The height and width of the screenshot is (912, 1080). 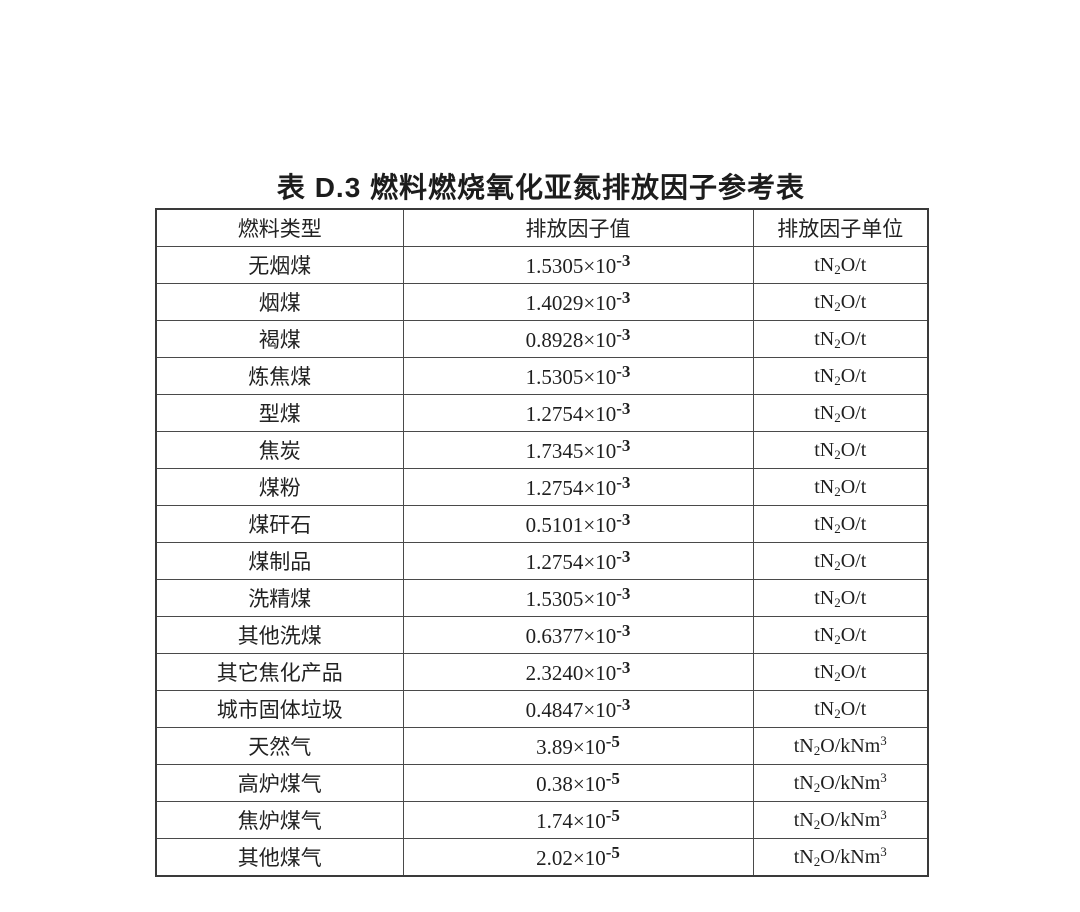 What do you see at coordinates (279, 339) in the screenshot?
I see `fuel-name-cell: 褐煤` at bounding box center [279, 339].